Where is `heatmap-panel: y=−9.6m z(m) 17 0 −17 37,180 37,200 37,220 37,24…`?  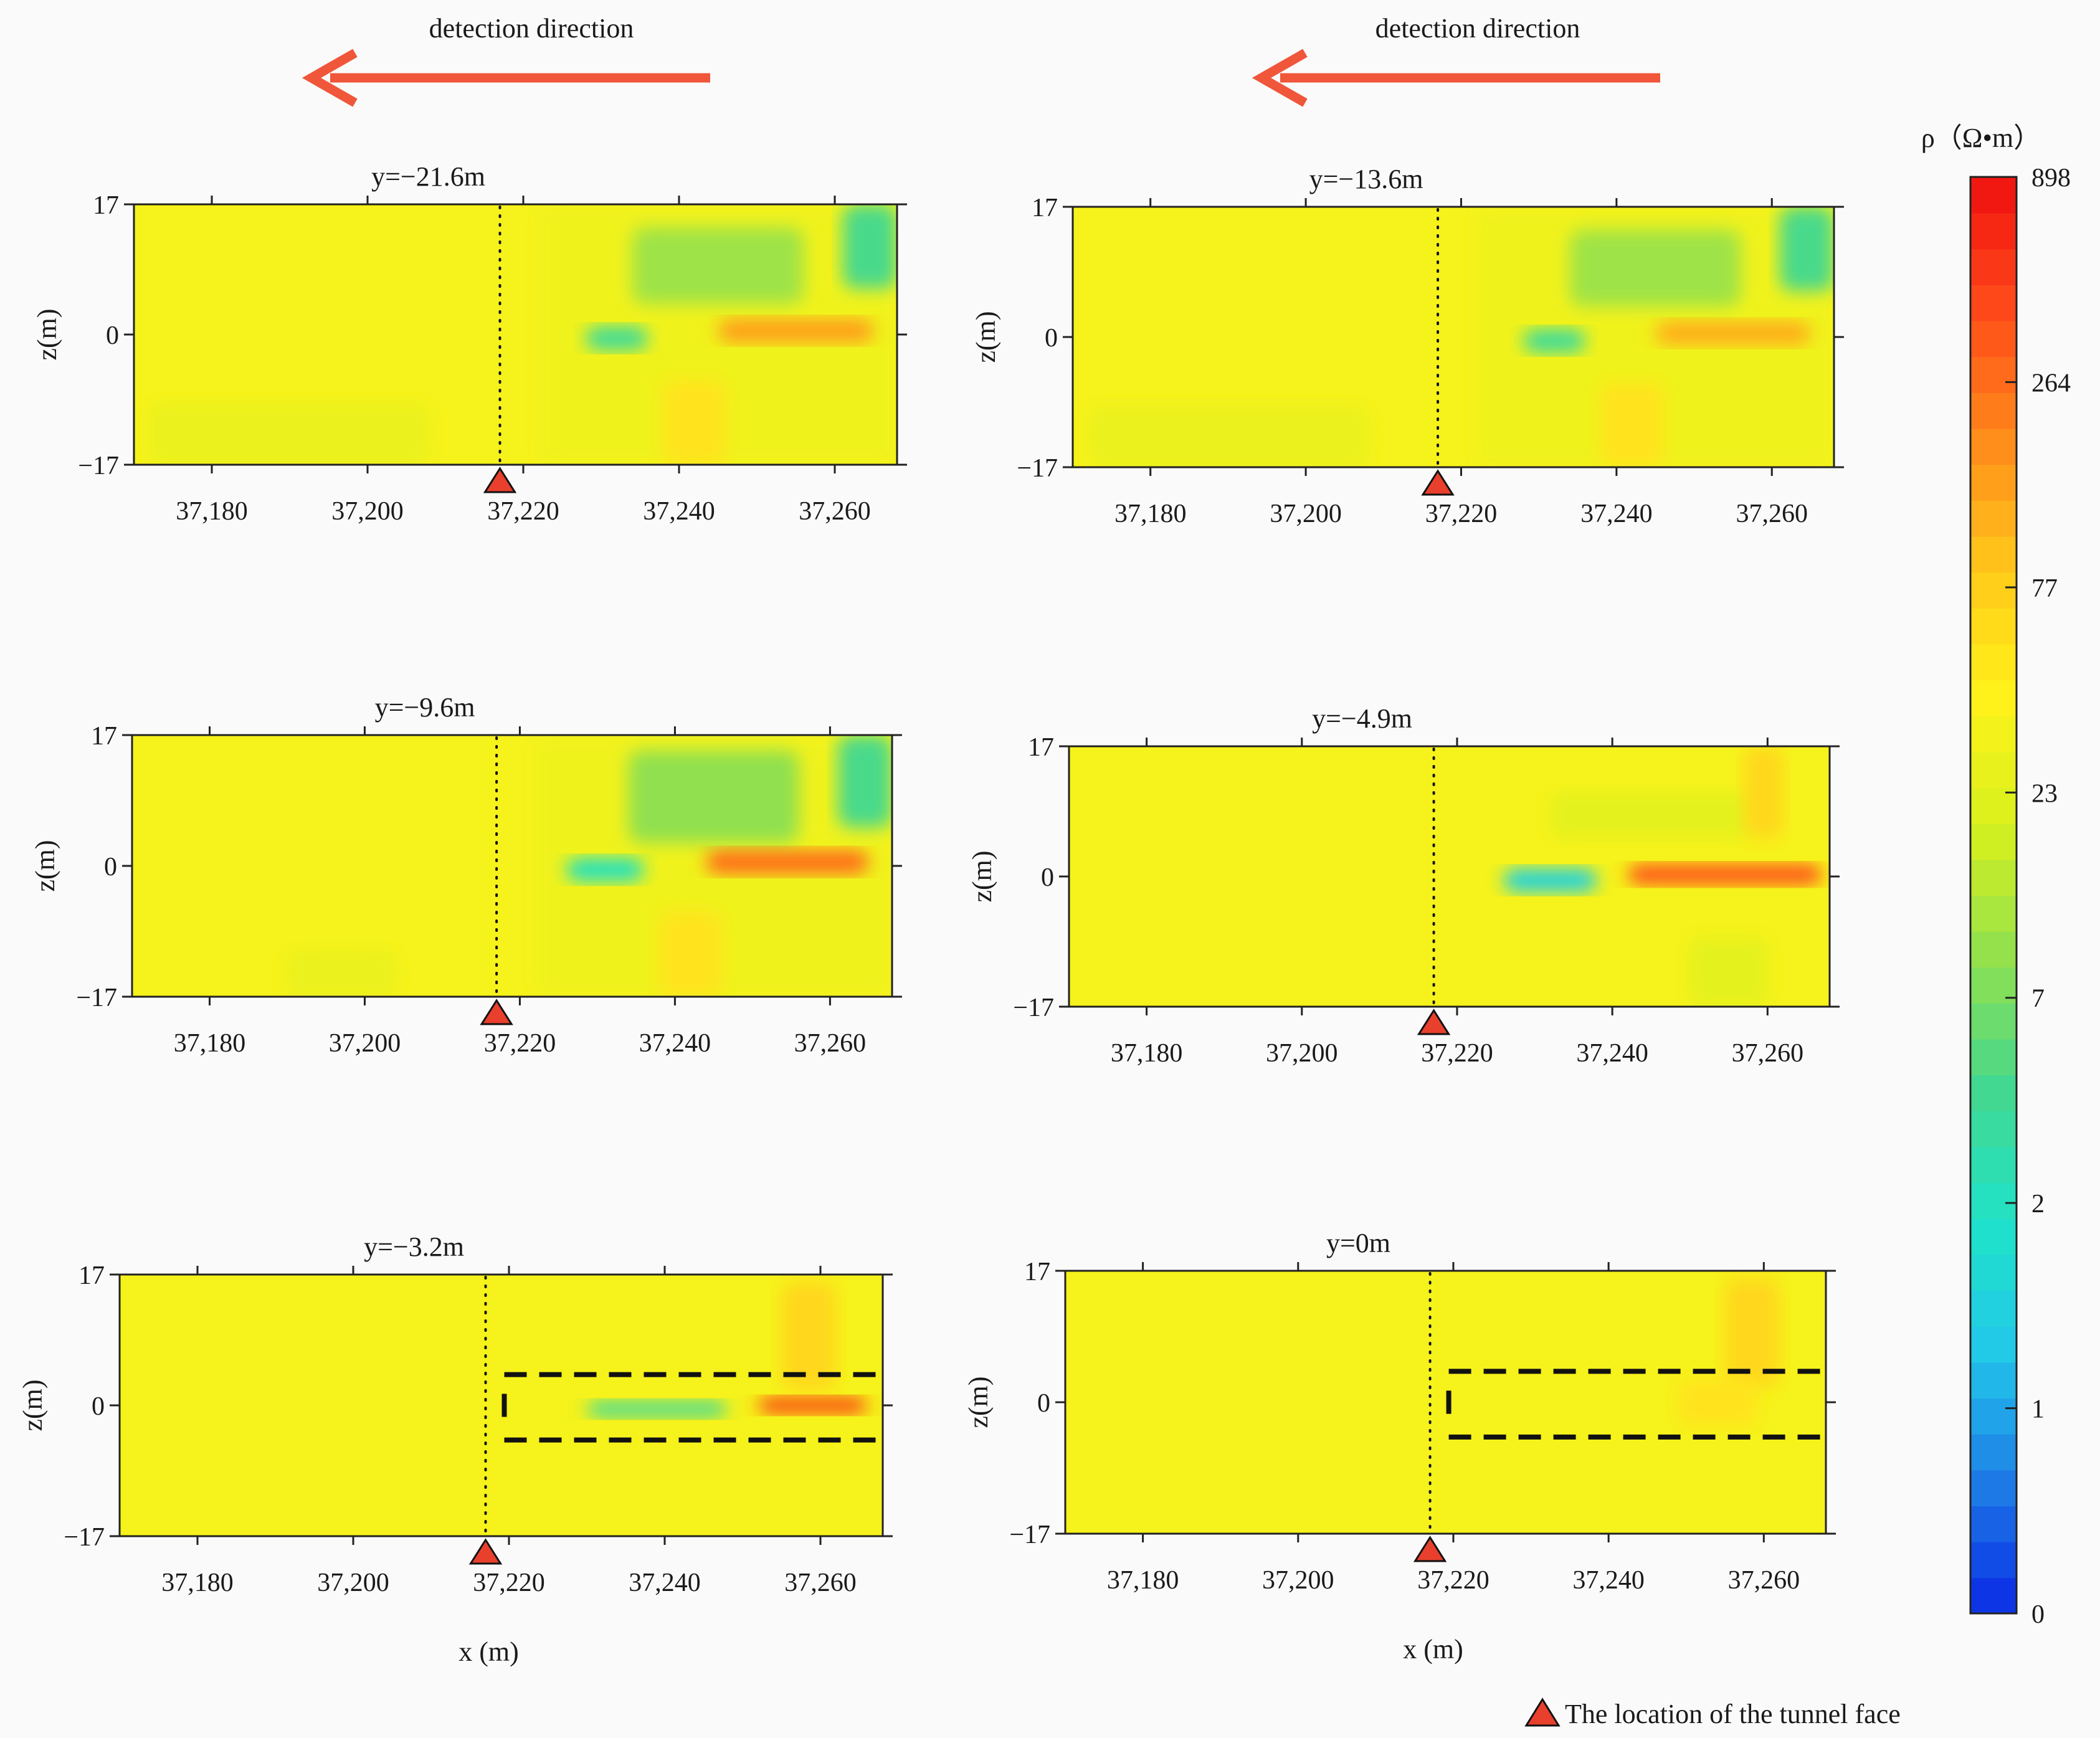
heatmap-panel: y=−9.6m z(m) 17 0 −17 37,180 37,200 37,220 37,24… is located at coordinates (466, 875).